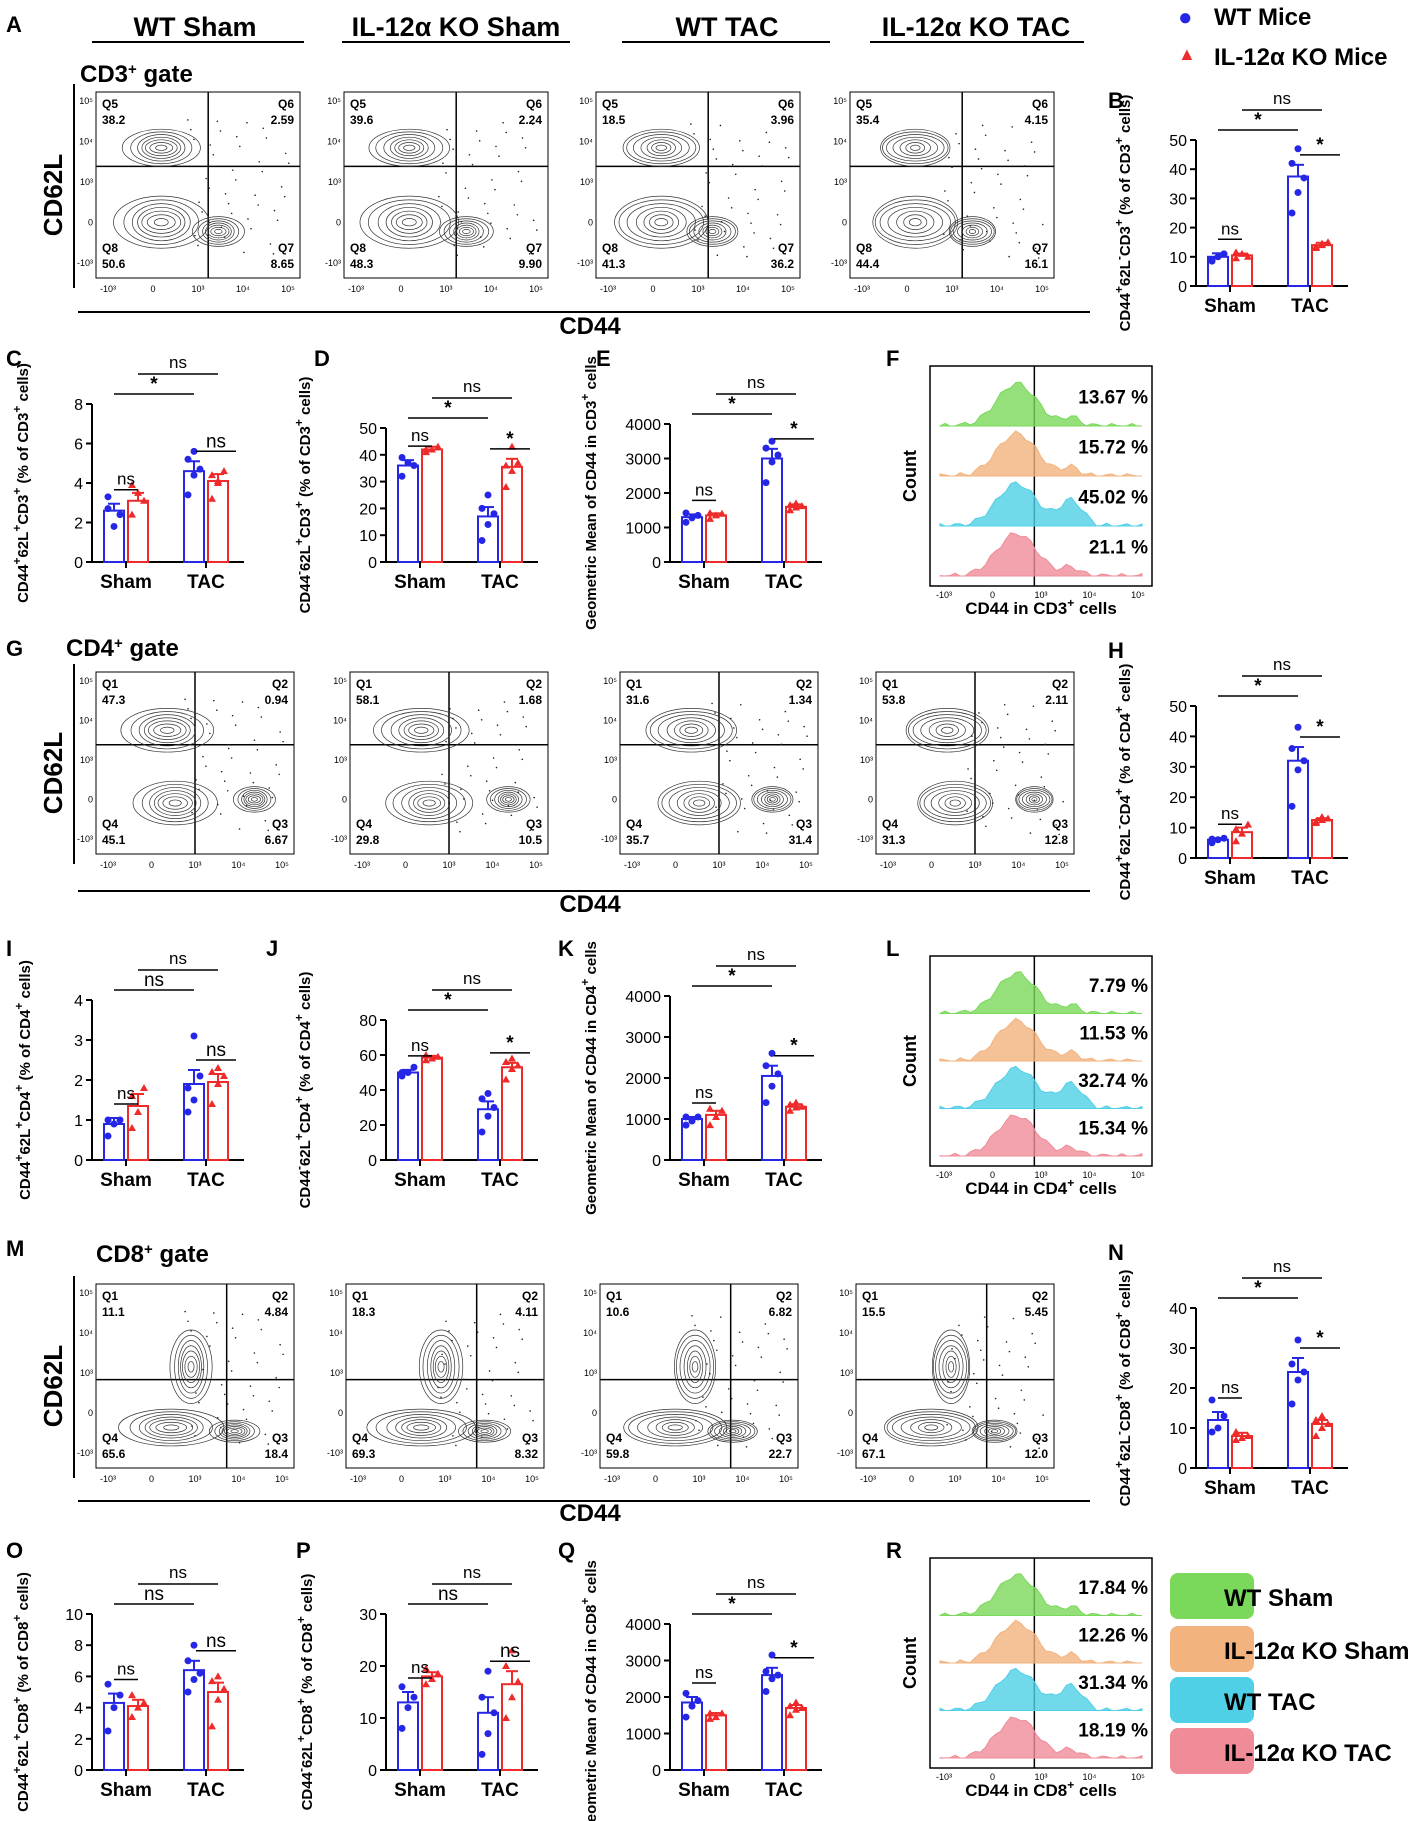 The image size is (1418, 1821). What do you see at coordinates (910, 1061) in the screenshot?
I see `y-axis-label: Count` at bounding box center [910, 1061].